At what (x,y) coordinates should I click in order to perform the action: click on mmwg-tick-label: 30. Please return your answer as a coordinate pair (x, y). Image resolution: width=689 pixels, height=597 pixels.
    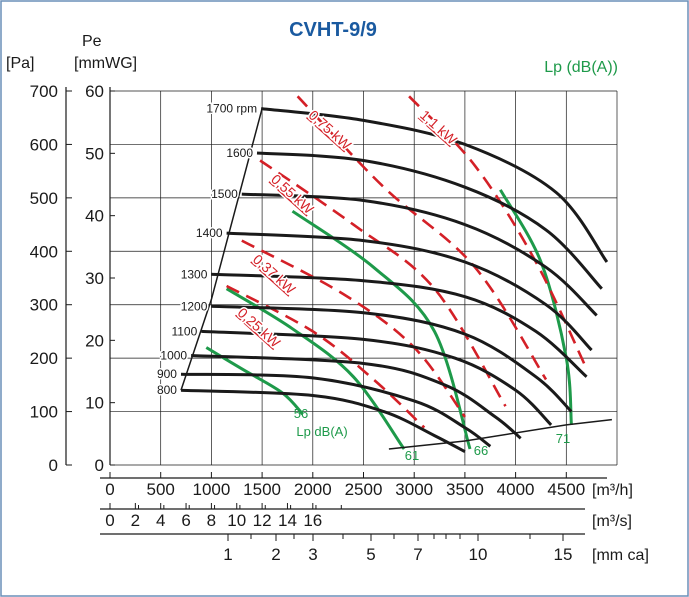
    Looking at the image, I should click on (94, 278).